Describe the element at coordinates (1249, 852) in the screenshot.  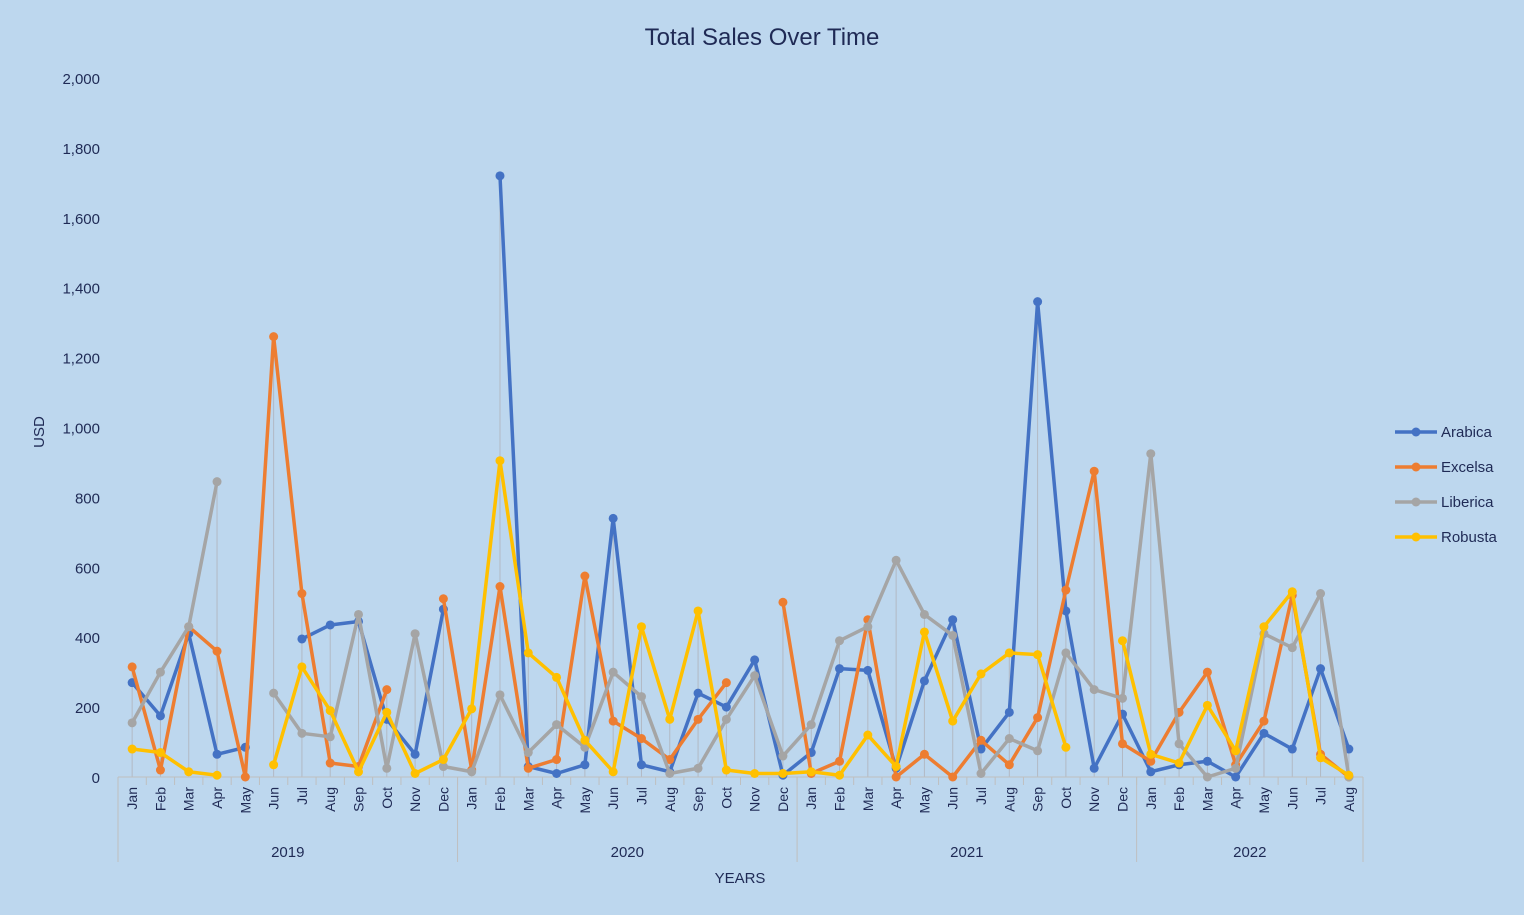
I see `year-group-label: 2022` at that location.